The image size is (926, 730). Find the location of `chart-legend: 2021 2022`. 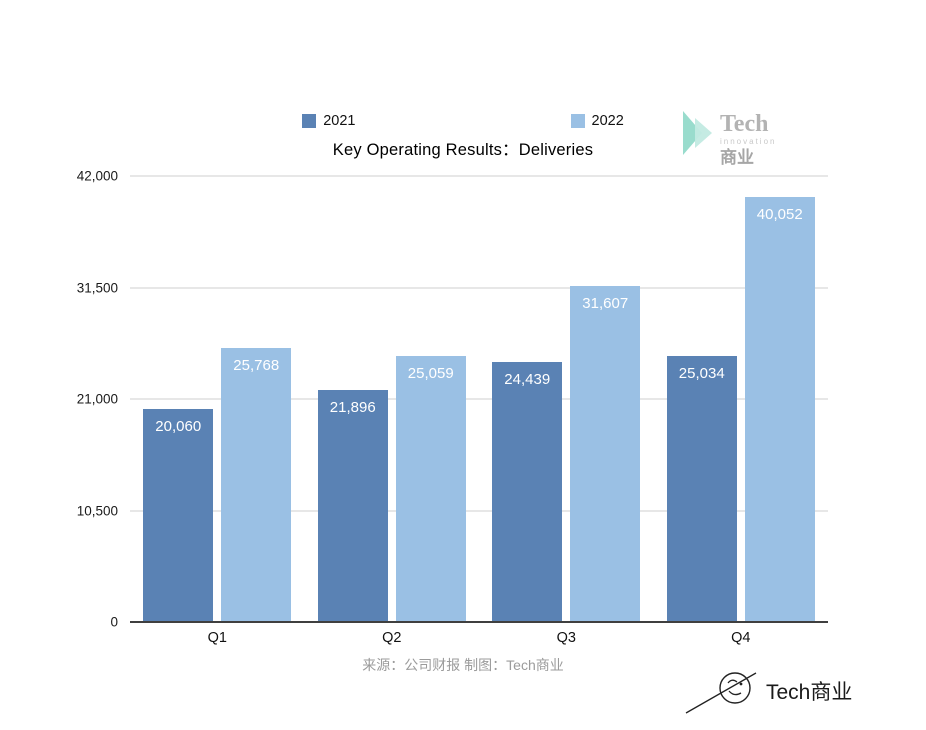

chart-legend: 2021 2022 is located at coordinates (463, 121).